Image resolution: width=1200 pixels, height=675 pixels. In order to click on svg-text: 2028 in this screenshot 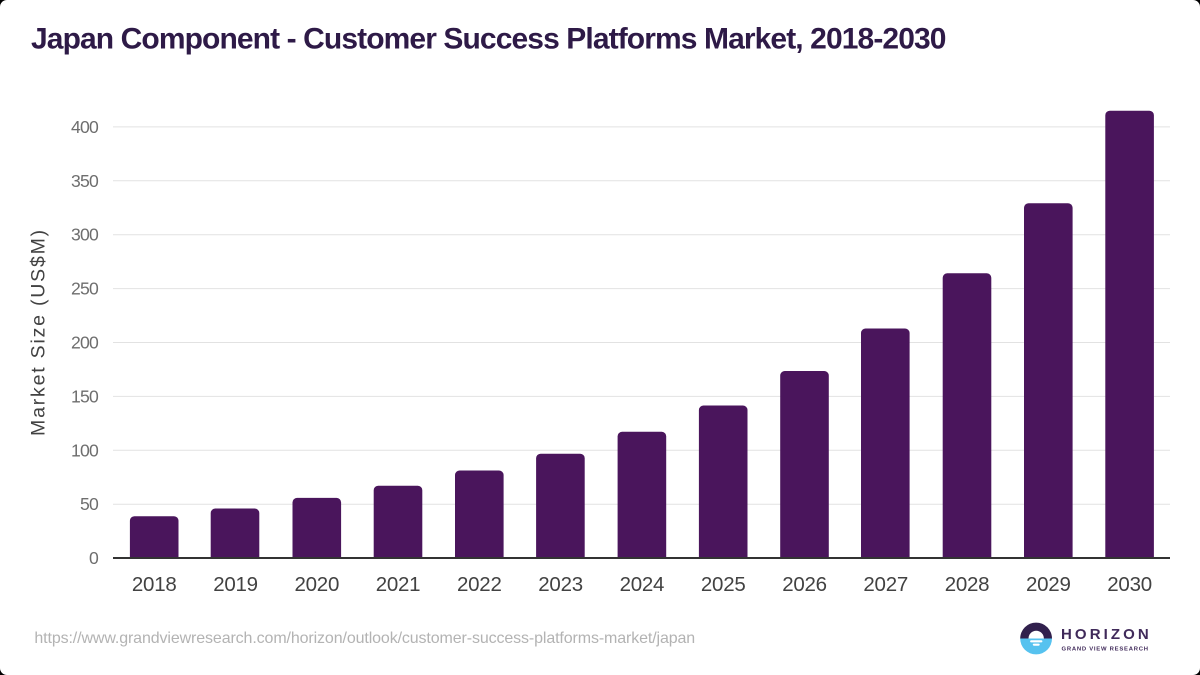, I will do `click(967, 584)`.